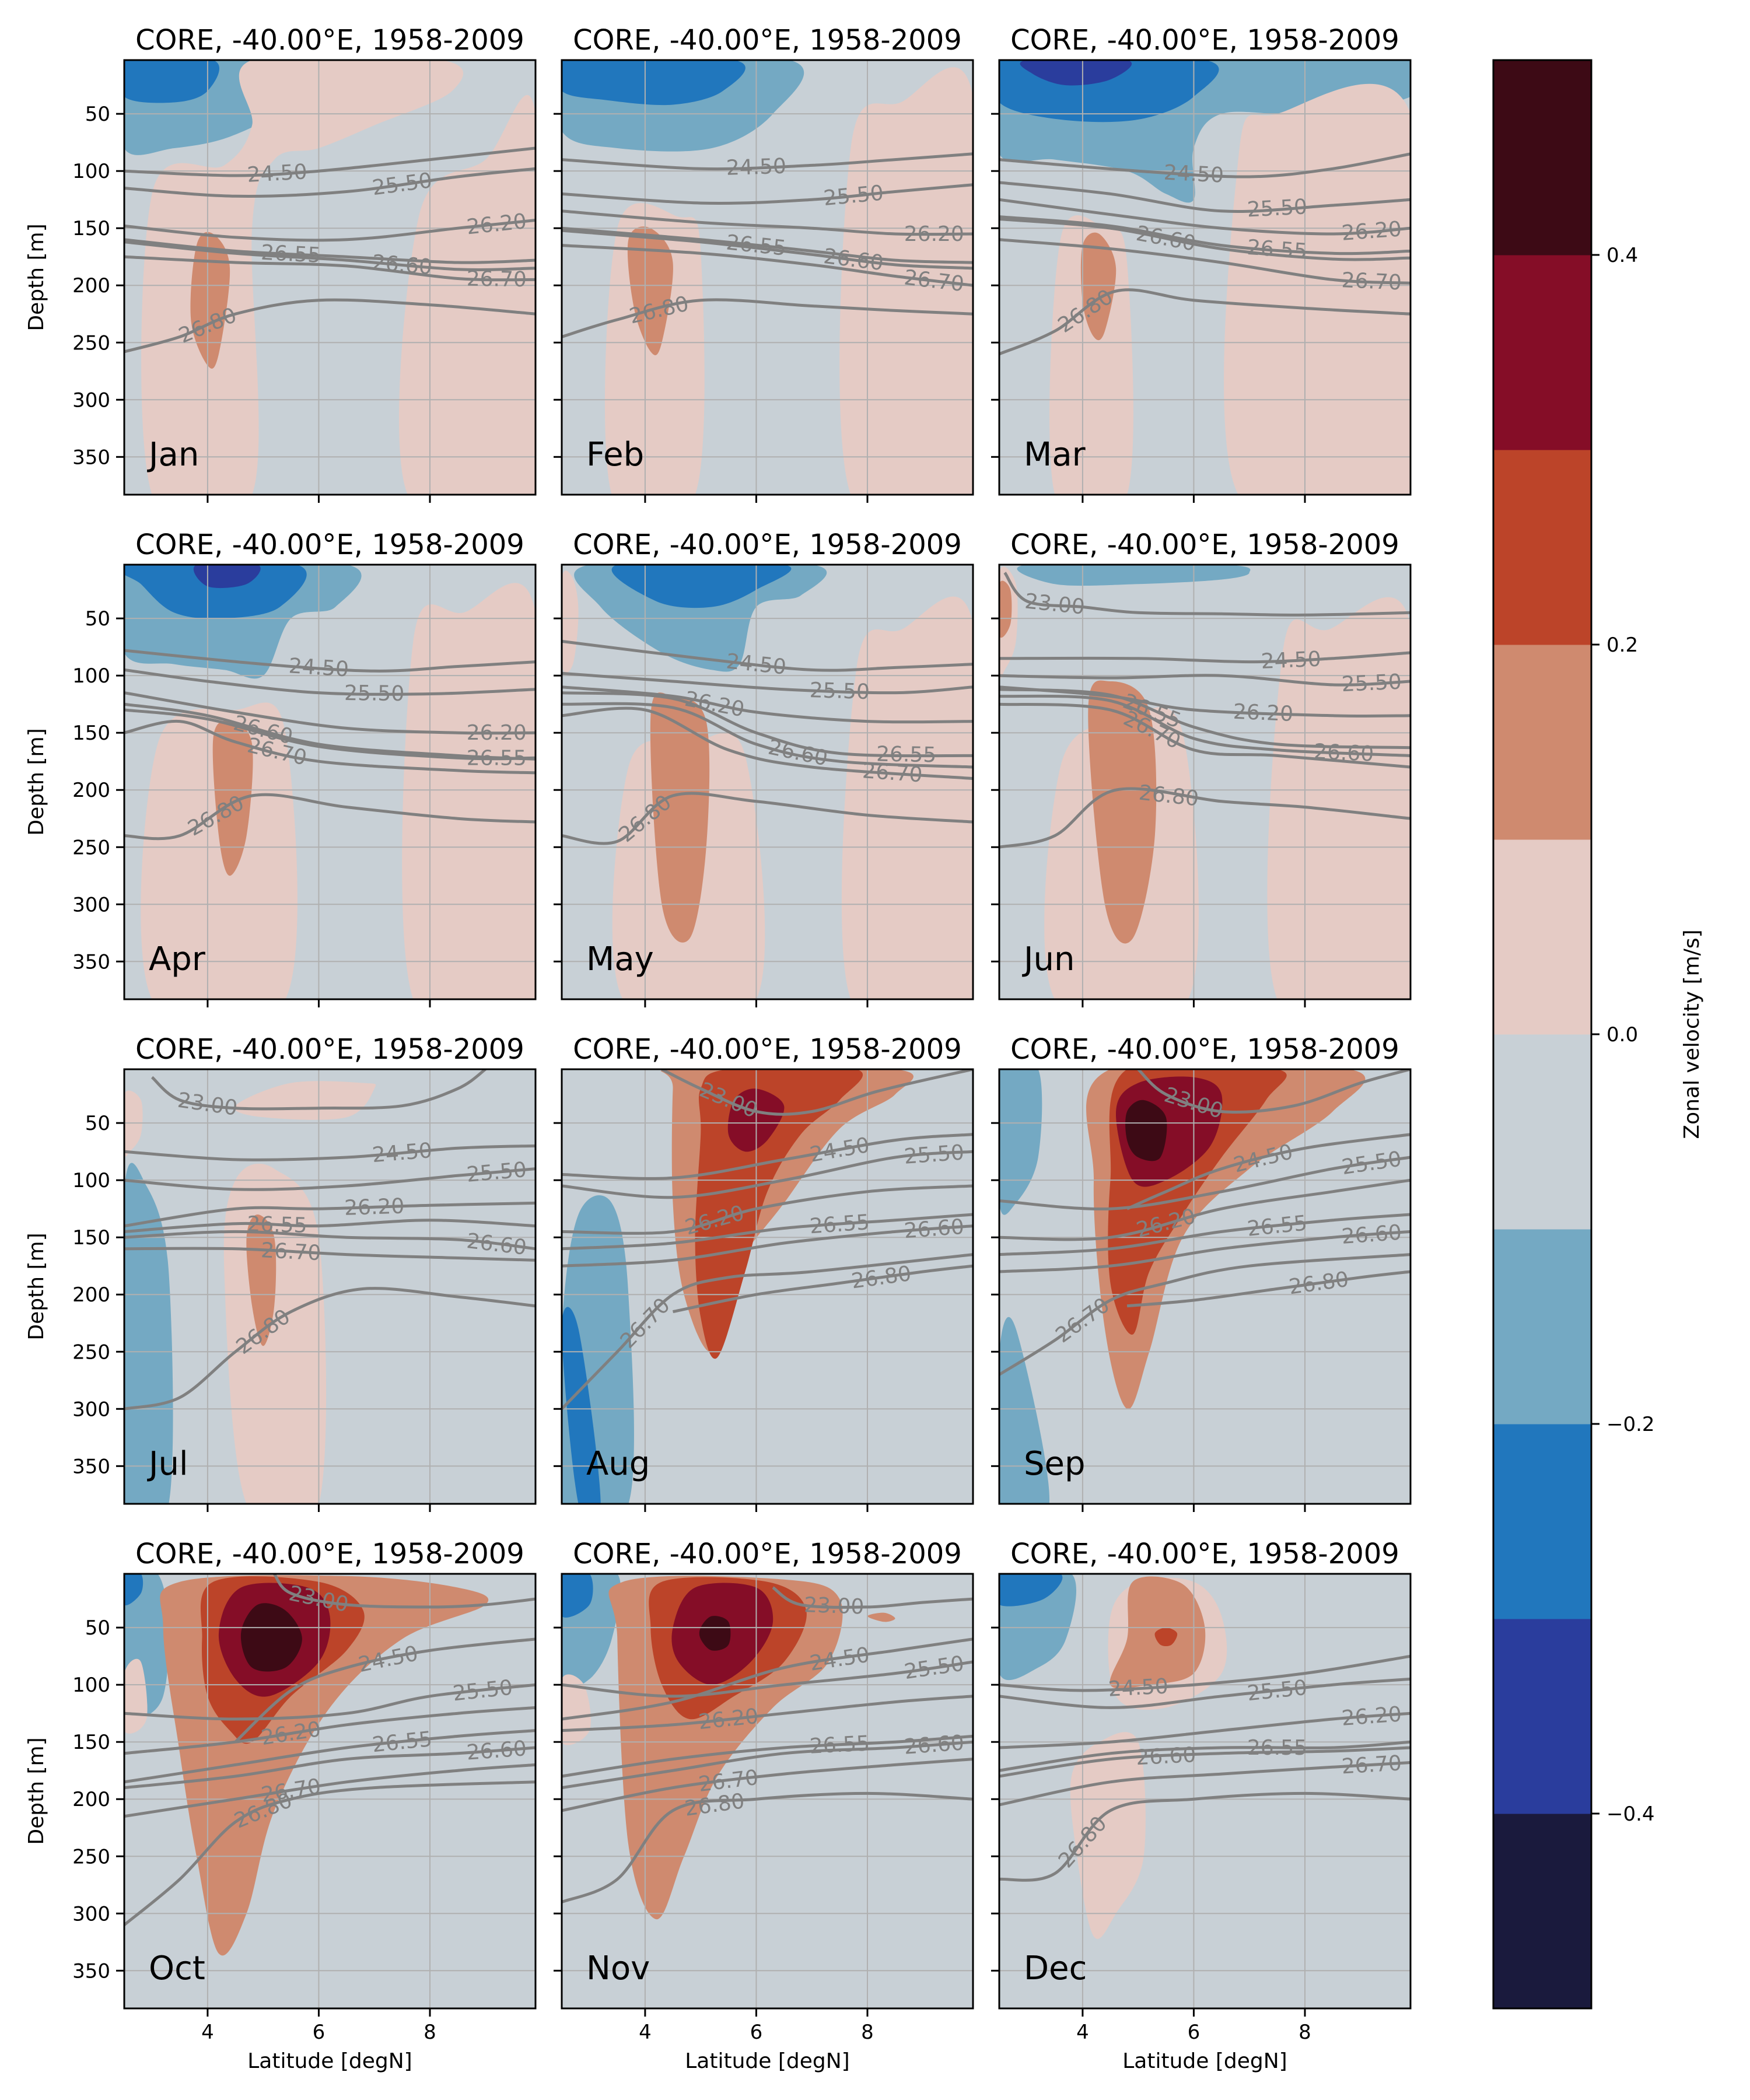 Image resolution: width=1750 pixels, height=2100 pixels. I want to click on colorbar-tick-label: −0.2, so click(1630, 1424).